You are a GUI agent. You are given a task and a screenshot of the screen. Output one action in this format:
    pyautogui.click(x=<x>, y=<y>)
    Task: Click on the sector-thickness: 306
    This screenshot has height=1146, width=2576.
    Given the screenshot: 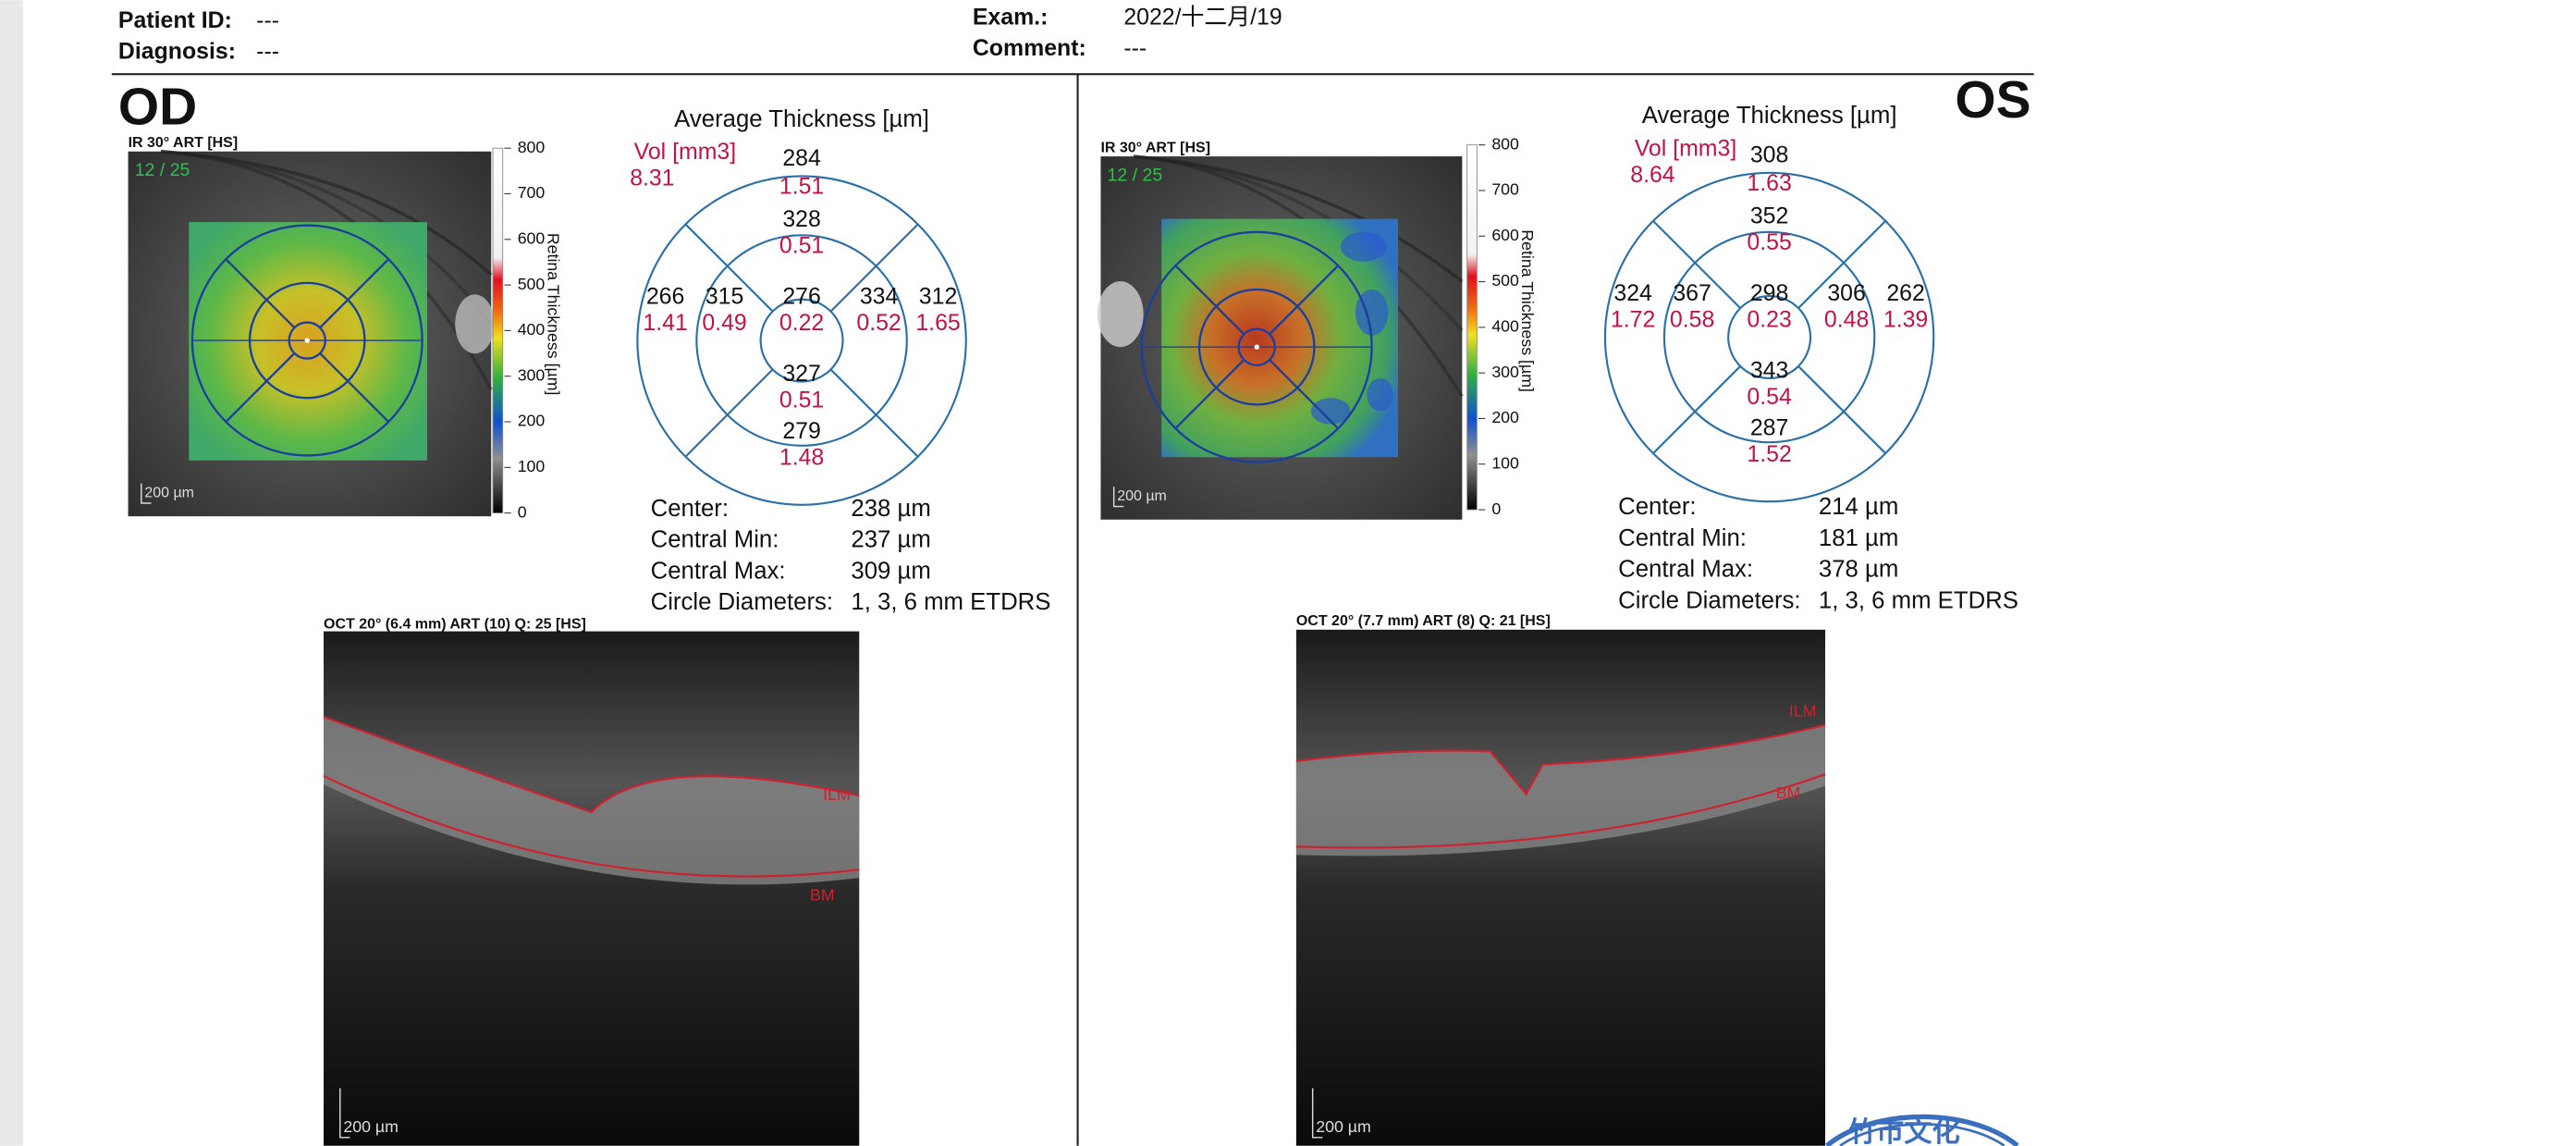 What is the action you would take?
    pyautogui.click(x=1846, y=293)
    